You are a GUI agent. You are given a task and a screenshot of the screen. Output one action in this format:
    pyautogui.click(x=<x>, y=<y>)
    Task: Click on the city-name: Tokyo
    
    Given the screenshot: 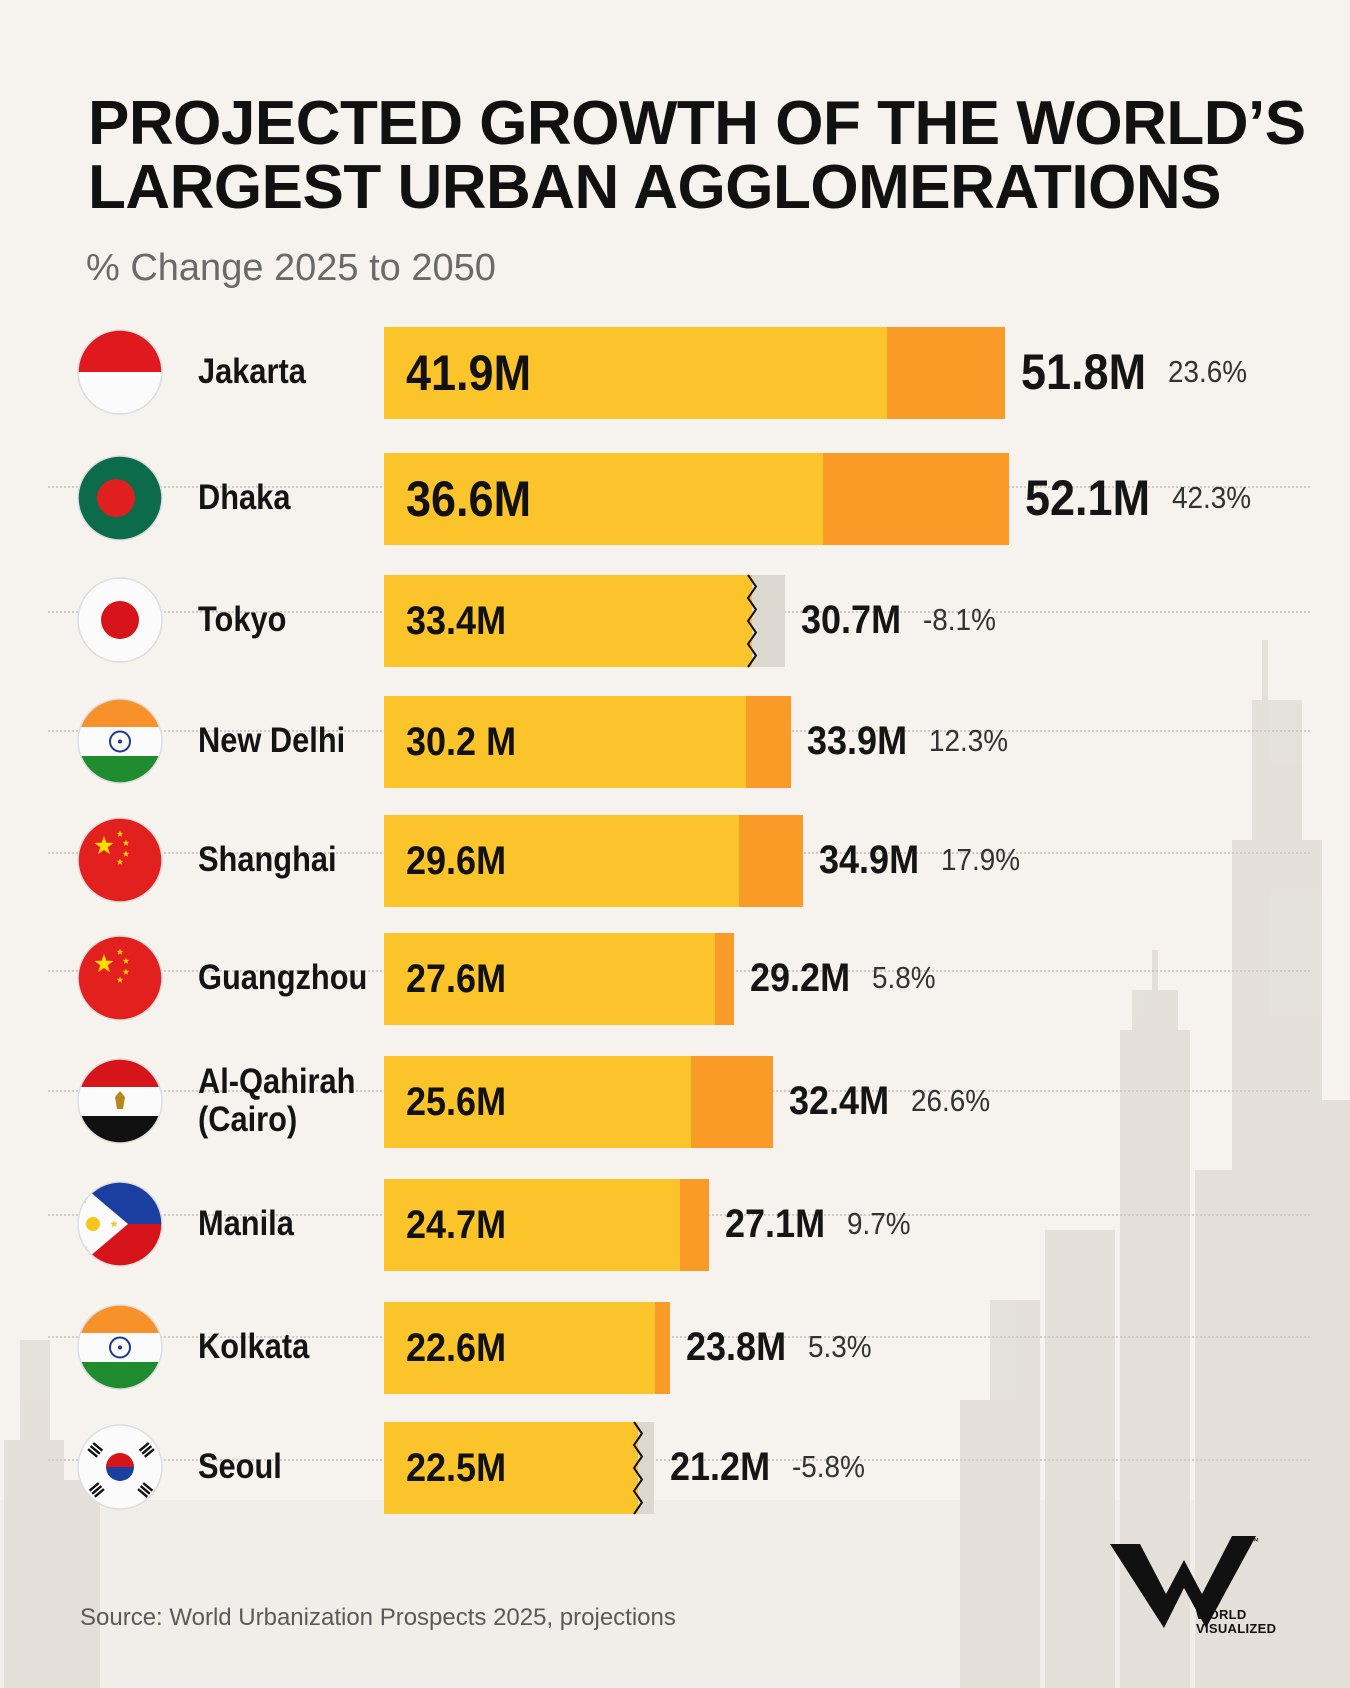 What is the action you would take?
    pyautogui.click(x=242, y=620)
    